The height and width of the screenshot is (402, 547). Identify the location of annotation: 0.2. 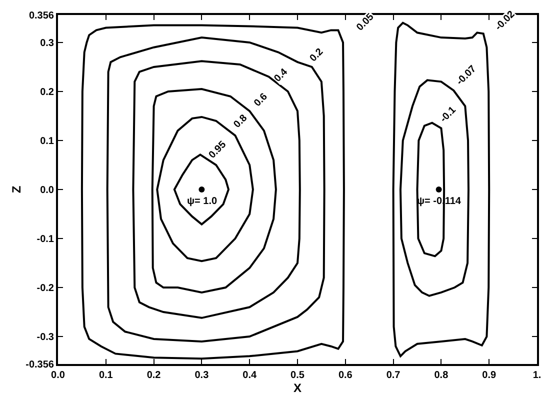
(317, 55).